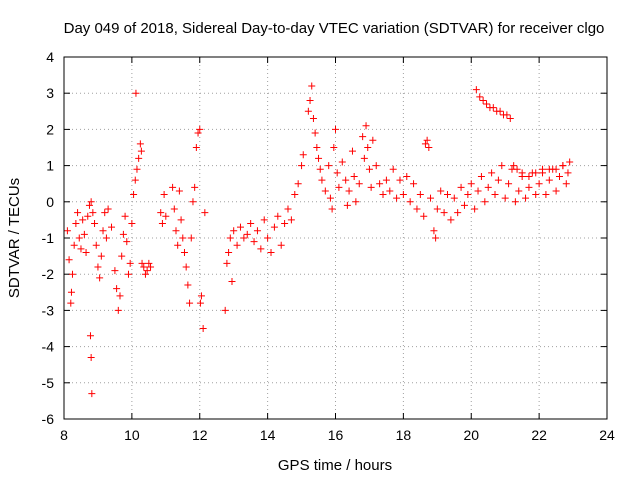  Describe the element at coordinates (50, 93) in the screenshot. I see `y-tick-label: 3` at that location.